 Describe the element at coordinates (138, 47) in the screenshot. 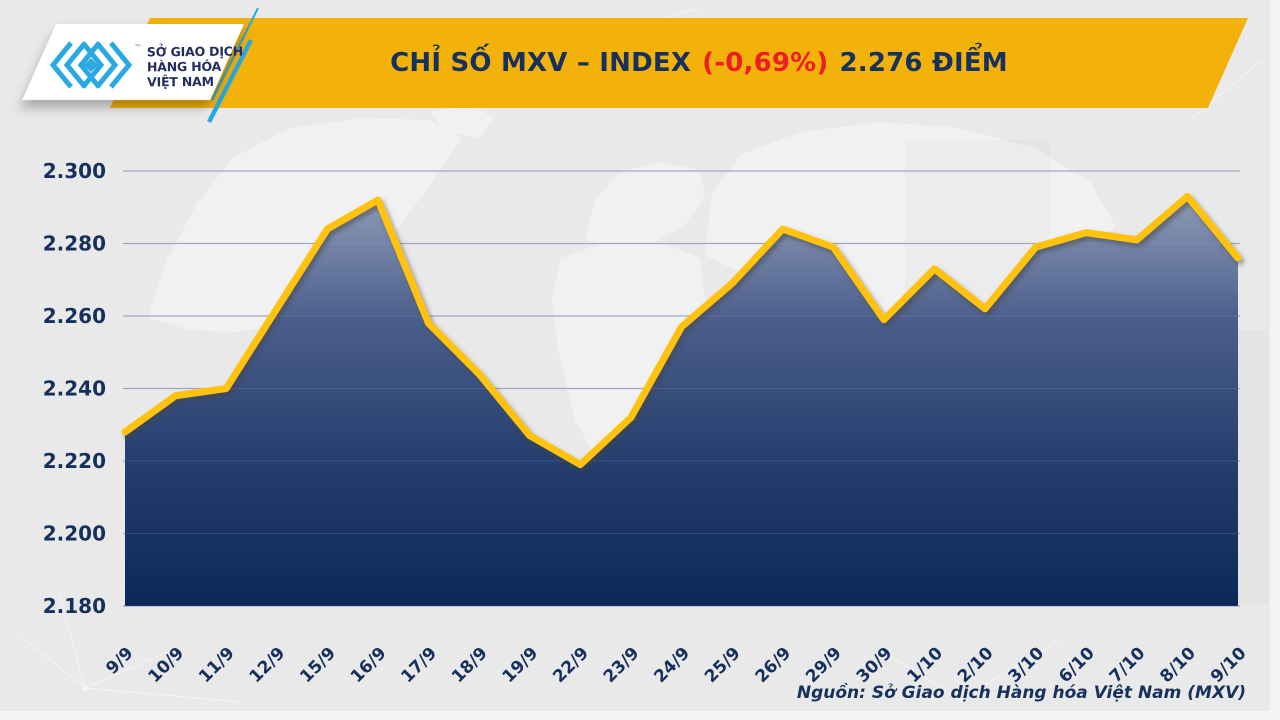

I see `trademark-symbol: ™` at that location.